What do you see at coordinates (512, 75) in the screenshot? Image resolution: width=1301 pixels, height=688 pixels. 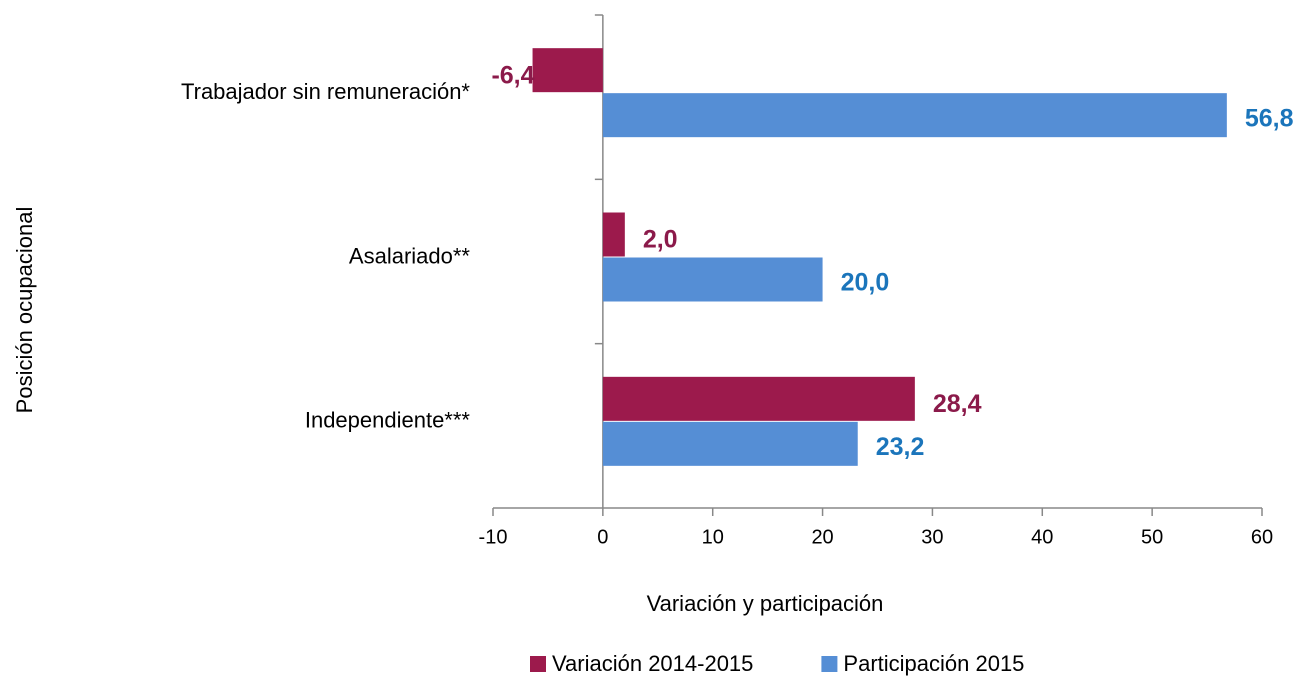 I see `value-label: -6,4` at bounding box center [512, 75].